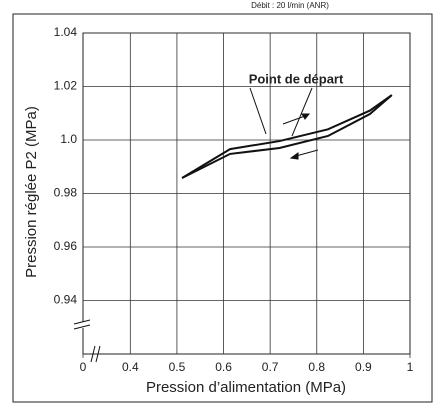 The height and width of the screenshot is (408, 440). Describe the element at coordinates (177, 367) in the screenshot. I see `x-tick-label: 0.5` at that location.